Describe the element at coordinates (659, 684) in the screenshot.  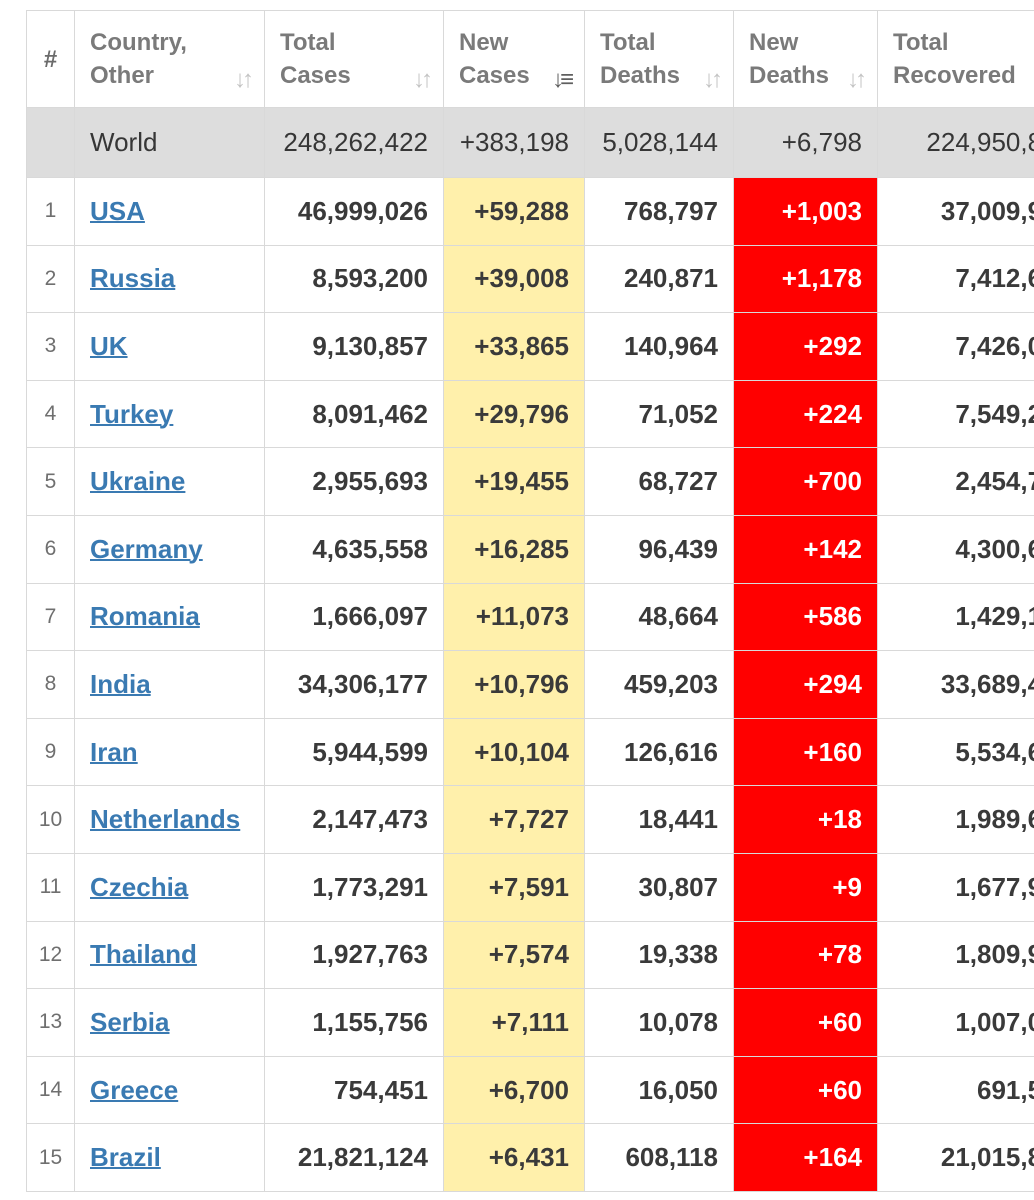
I see `total-deaths-cell: 459,203` at that location.